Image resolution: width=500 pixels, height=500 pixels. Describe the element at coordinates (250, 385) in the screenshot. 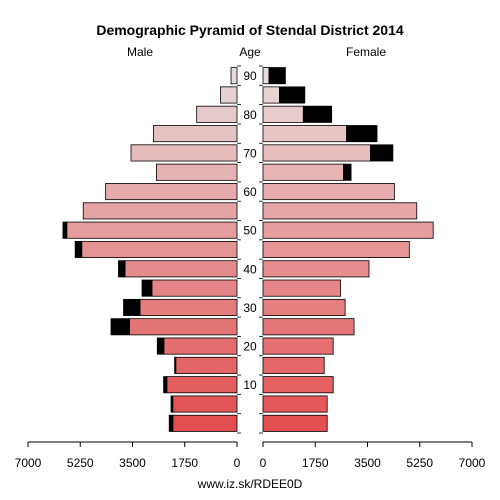

I see `age-tick-label: 10` at that location.